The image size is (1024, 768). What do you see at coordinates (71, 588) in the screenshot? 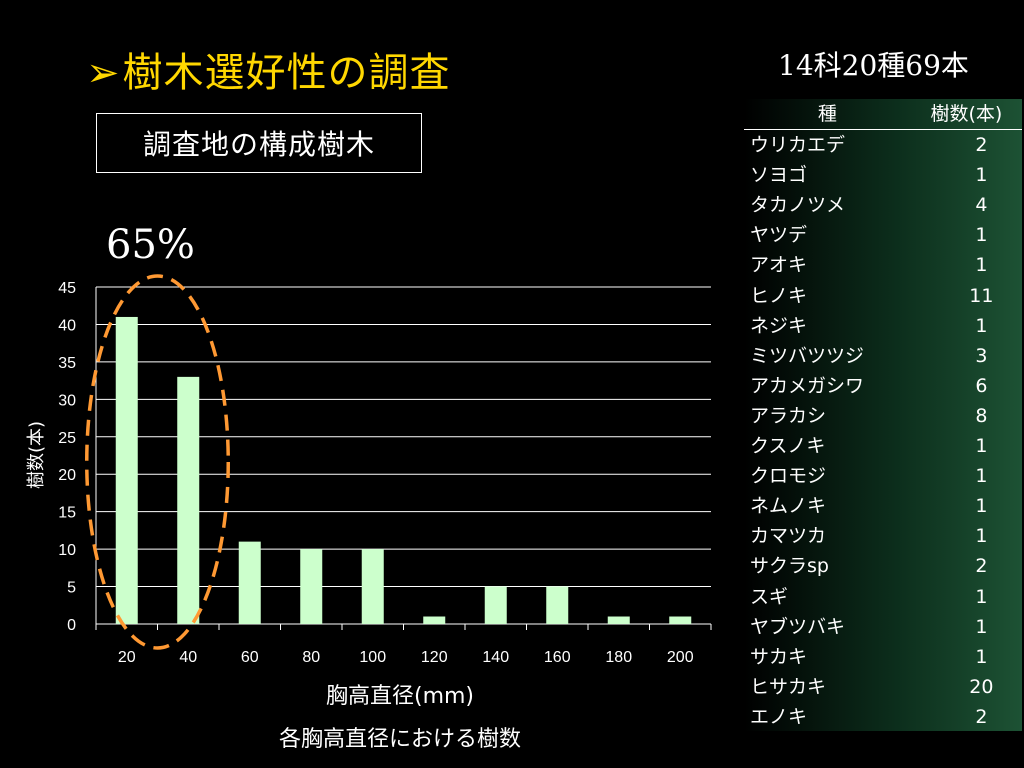
I see `y-tick-label: 5` at bounding box center [71, 588].